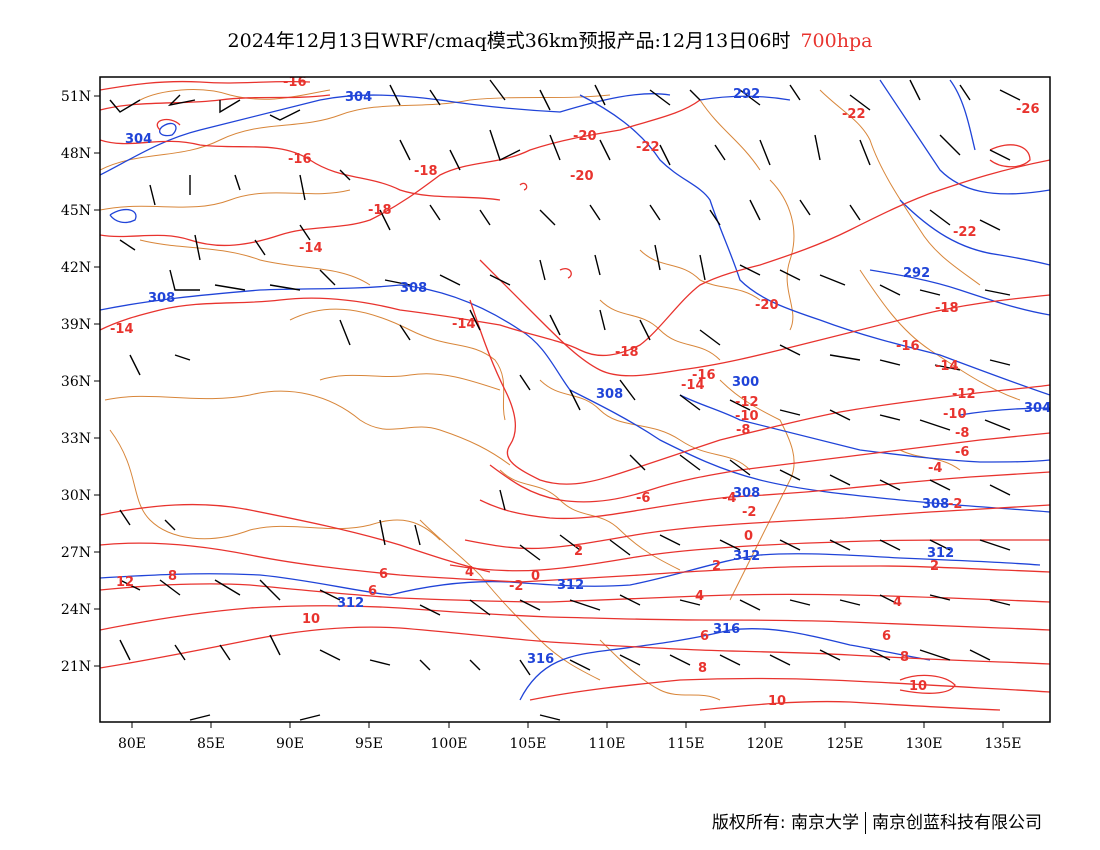 The height and width of the screenshot is (850, 1100). I want to click on lon-tick-label: 130E, so click(924, 744).